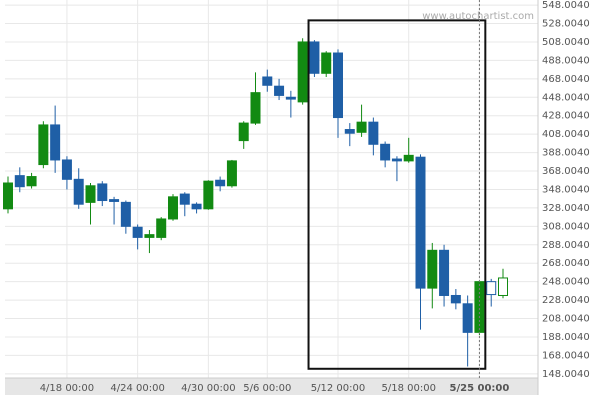  I want to click on y-tick-label: 328.0040, so click(566, 208).